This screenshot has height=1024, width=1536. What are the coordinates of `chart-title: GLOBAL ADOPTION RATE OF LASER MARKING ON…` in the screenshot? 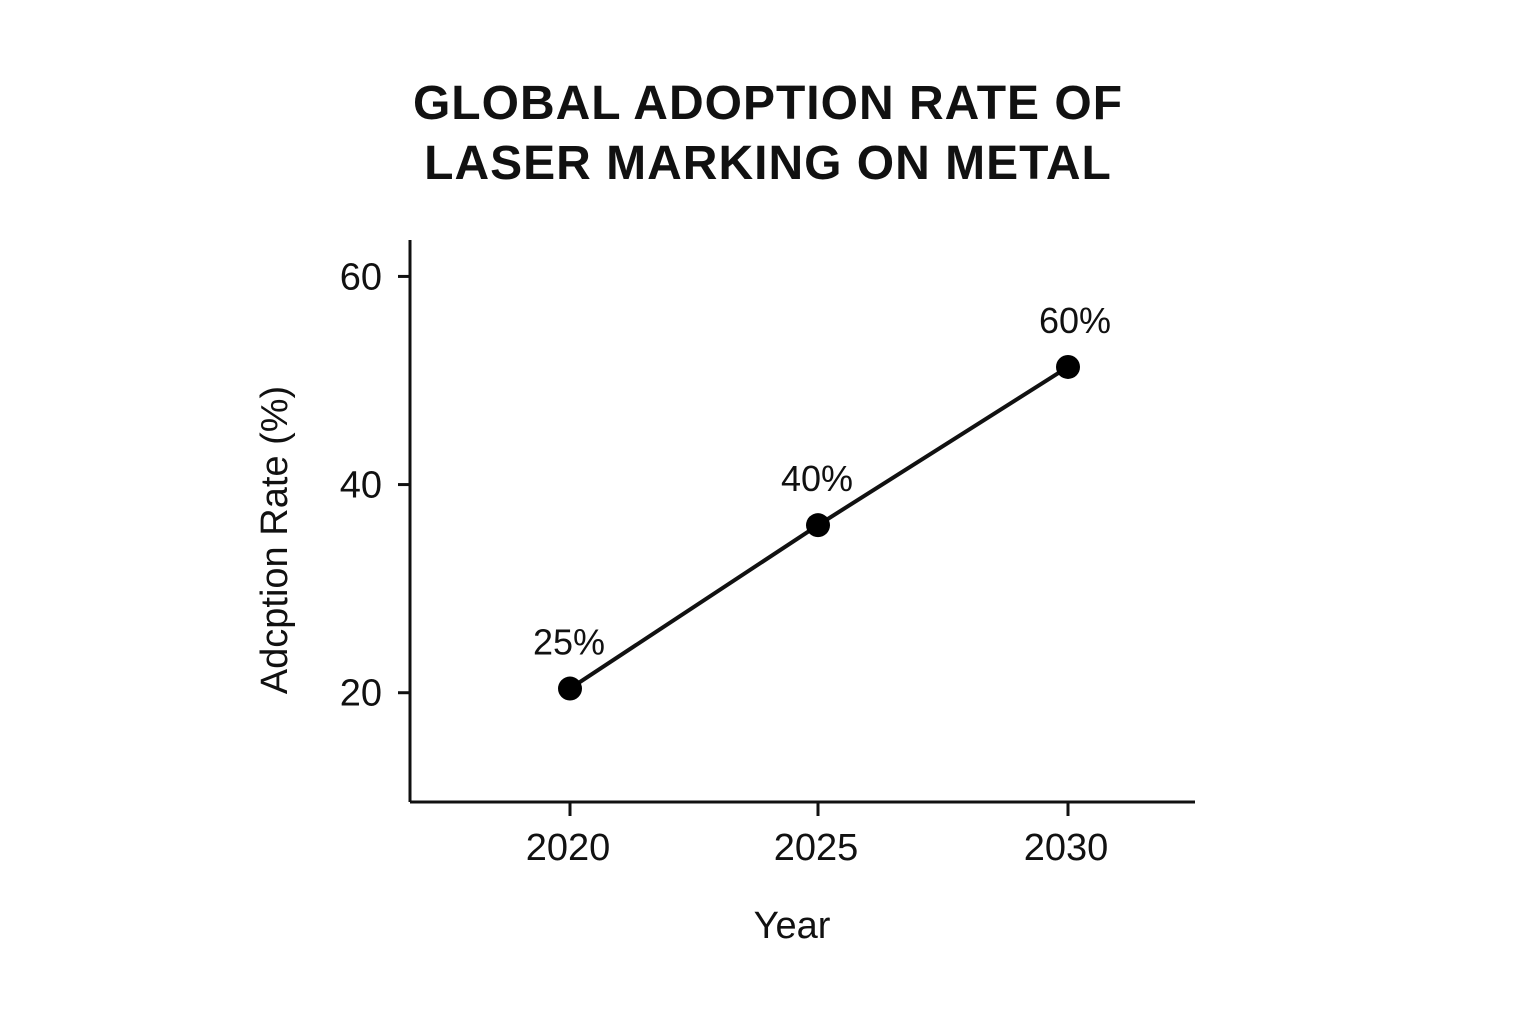 It's located at (768, 134).